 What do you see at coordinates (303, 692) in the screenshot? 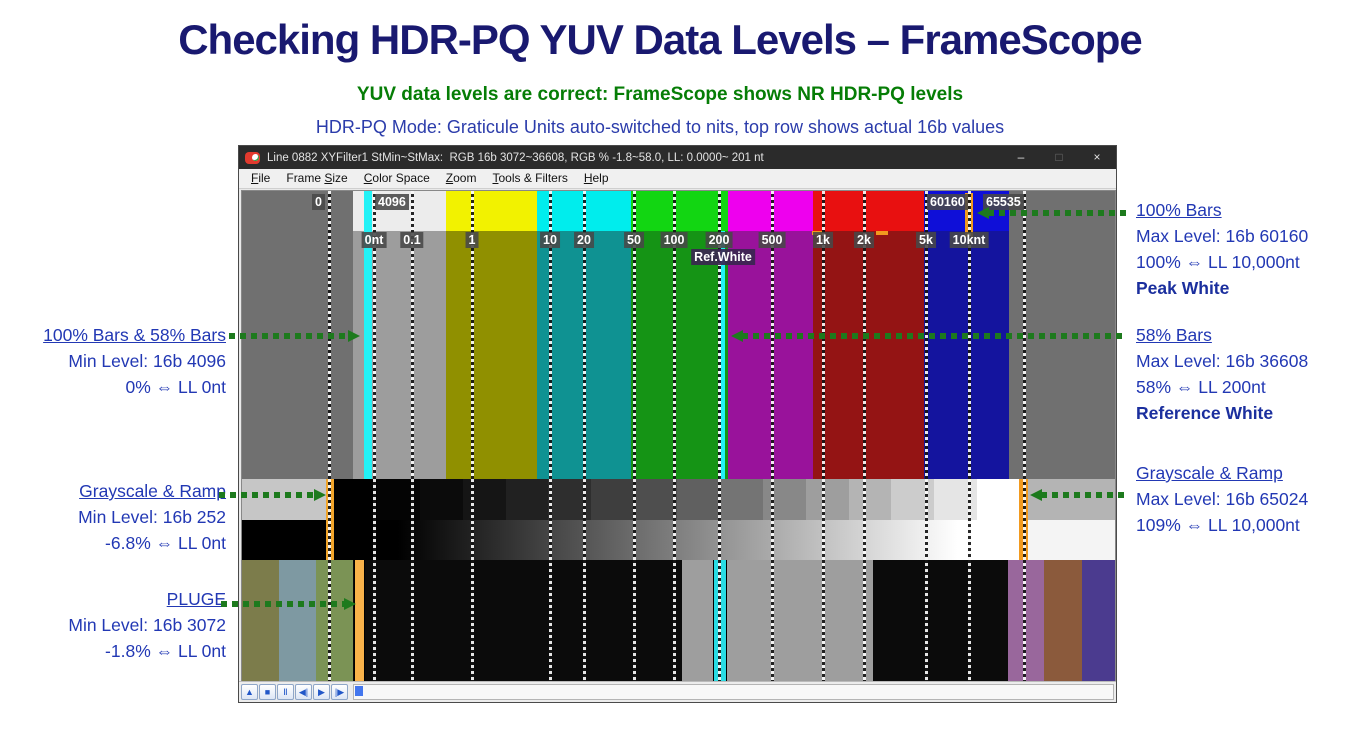
I see `step-back-icon: ◀|` at bounding box center [303, 692].